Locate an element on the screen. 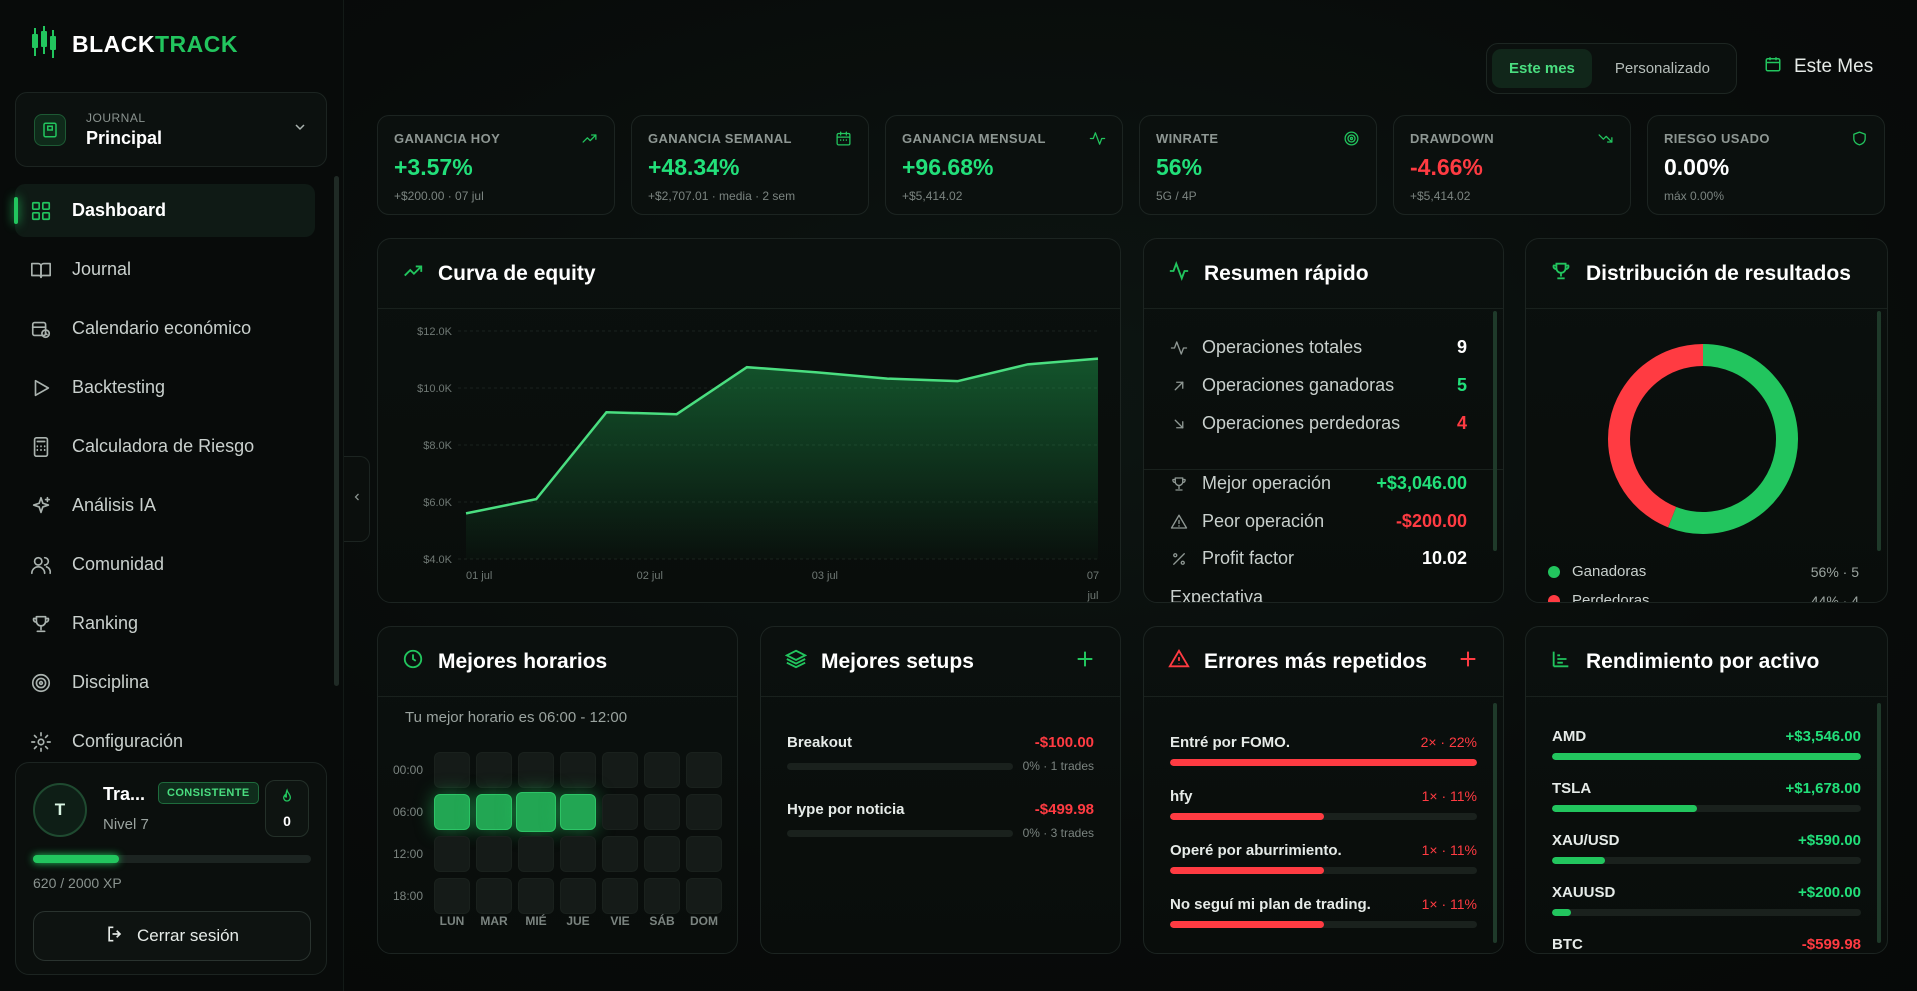  status-badge: CONSISTENTE is located at coordinates (208, 793).